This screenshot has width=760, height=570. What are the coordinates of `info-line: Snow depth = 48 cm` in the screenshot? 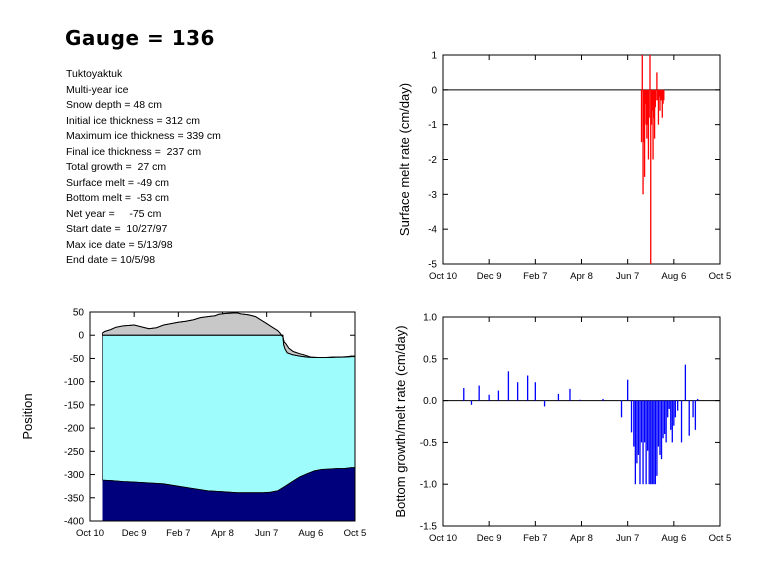 It's located at (114, 105).